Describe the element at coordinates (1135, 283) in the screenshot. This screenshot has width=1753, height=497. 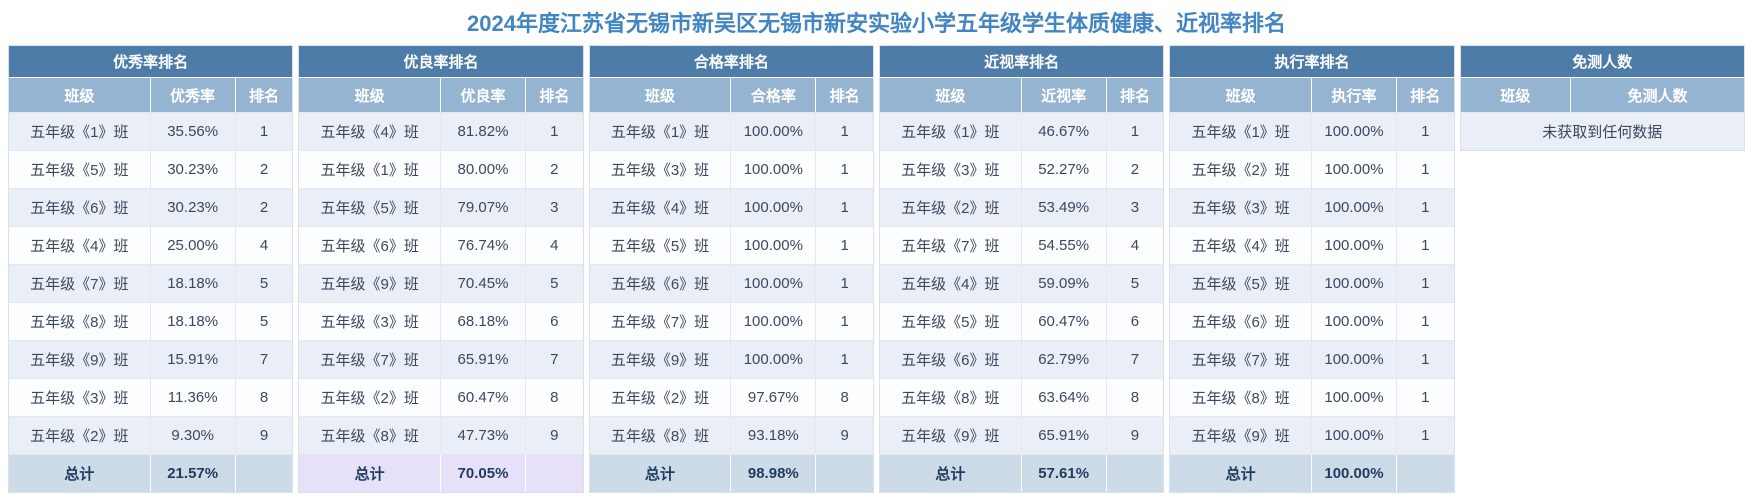
I see `rank-cell: 5` at that location.